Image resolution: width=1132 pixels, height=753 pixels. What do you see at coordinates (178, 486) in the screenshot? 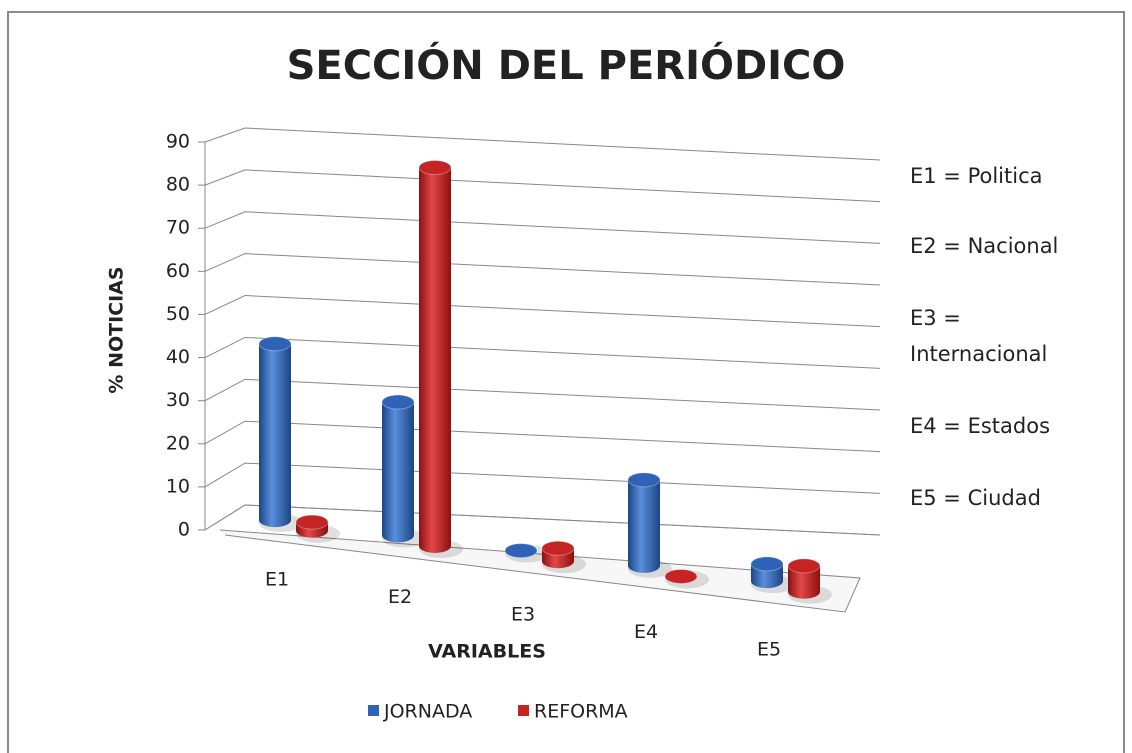
I see `y-tick-label: 10` at bounding box center [178, 486].